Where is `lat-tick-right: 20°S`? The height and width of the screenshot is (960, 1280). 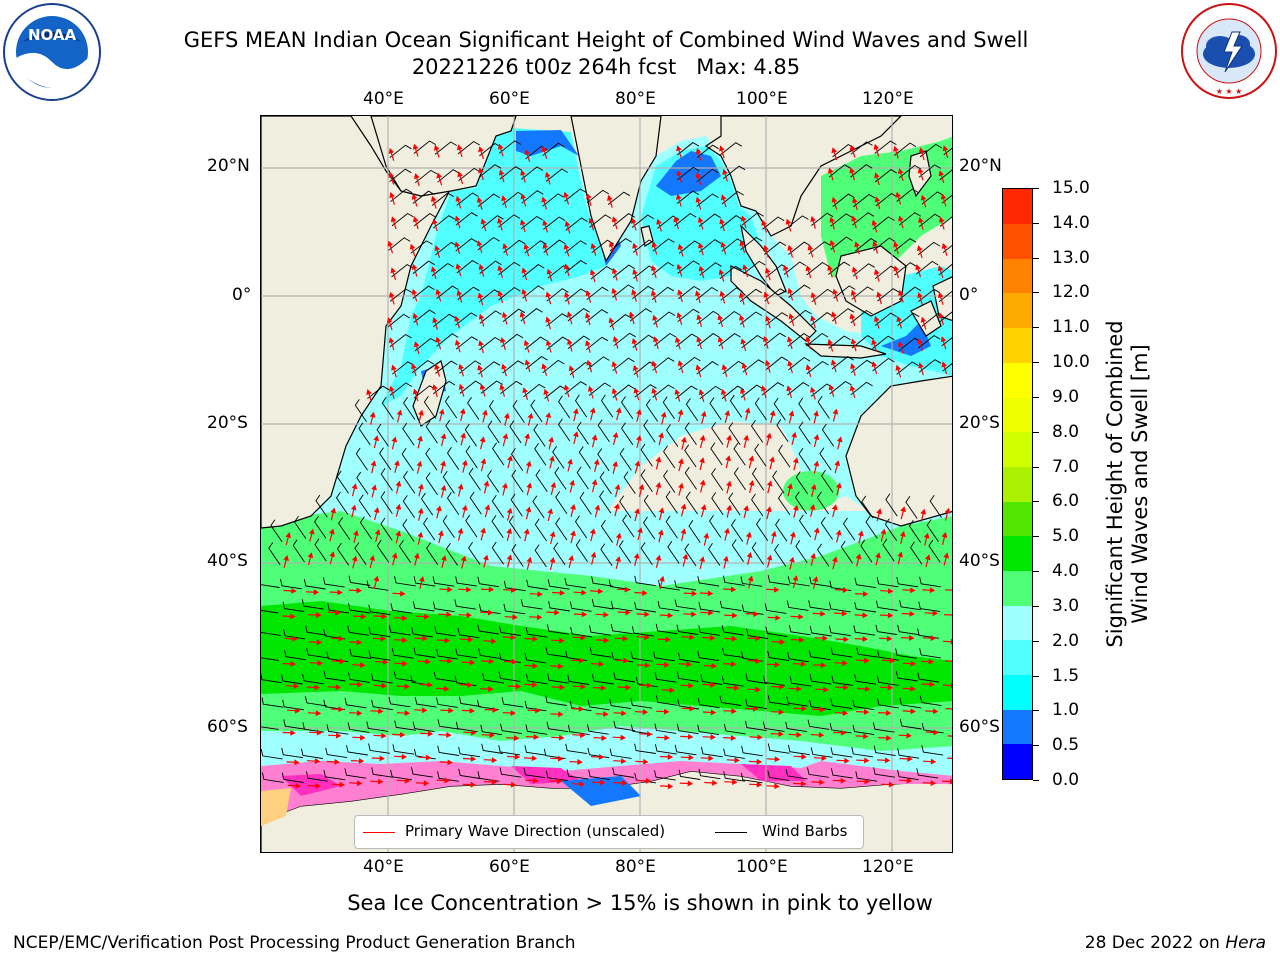 lat-tick-right: 20°S is located at coordinates (979, 423).